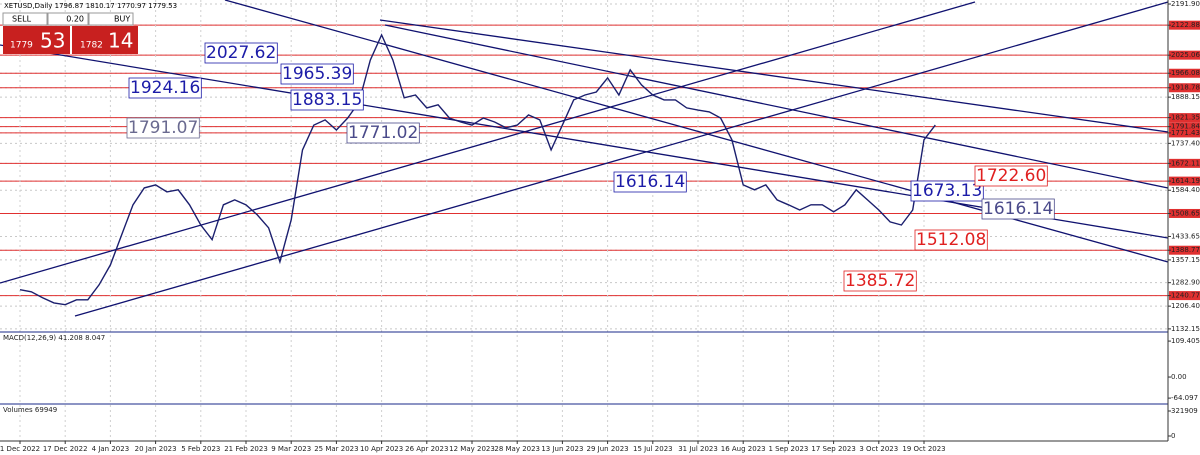 This screenshot has width=1200, height=455. Describe the element at coordinates (562, 449) in the screenshot. I see `x-tick-label: 13 Jun 2023` at that location.